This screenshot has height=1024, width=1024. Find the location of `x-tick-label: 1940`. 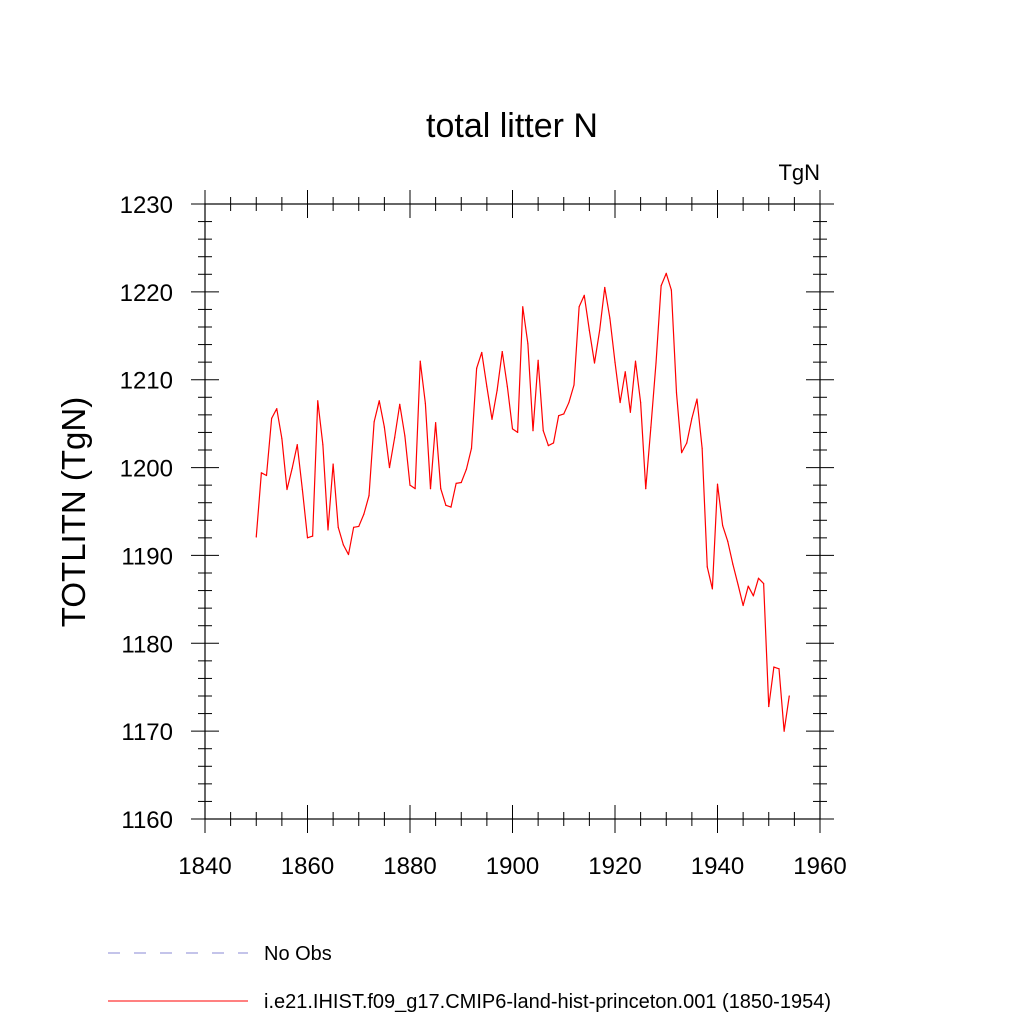

x-tick-label: 1940 is located at coordinates (717, 866).